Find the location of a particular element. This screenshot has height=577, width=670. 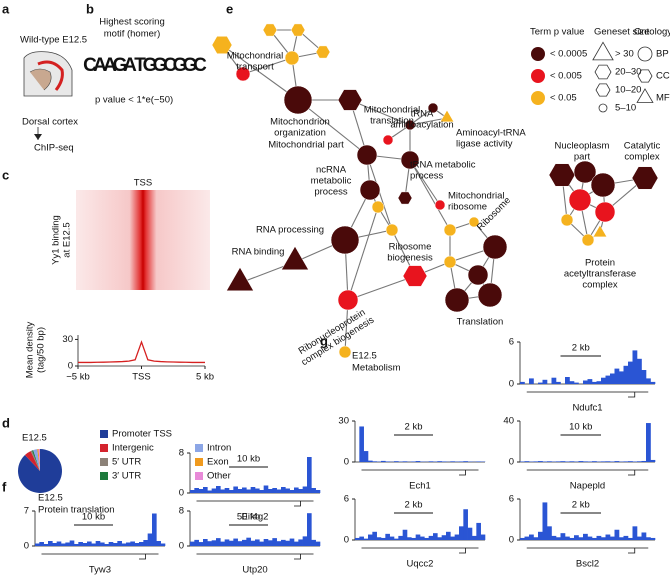

label: E12.5 is located at coordinates (50, 498).